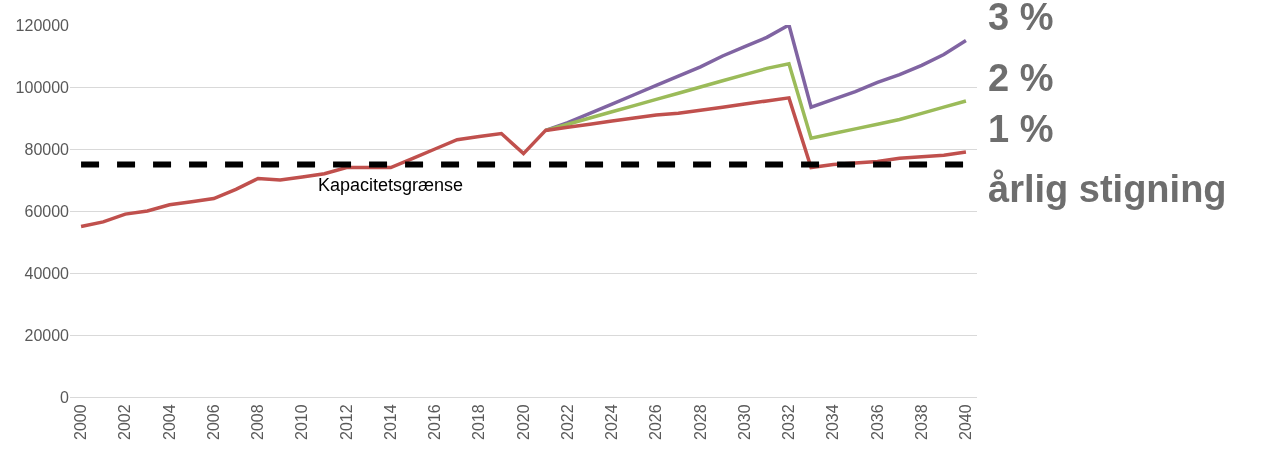  What do you see at coordinates (47, 211) in the screenshot?
I see `y-tick-label: 60000` at bounding box center [47, 211].